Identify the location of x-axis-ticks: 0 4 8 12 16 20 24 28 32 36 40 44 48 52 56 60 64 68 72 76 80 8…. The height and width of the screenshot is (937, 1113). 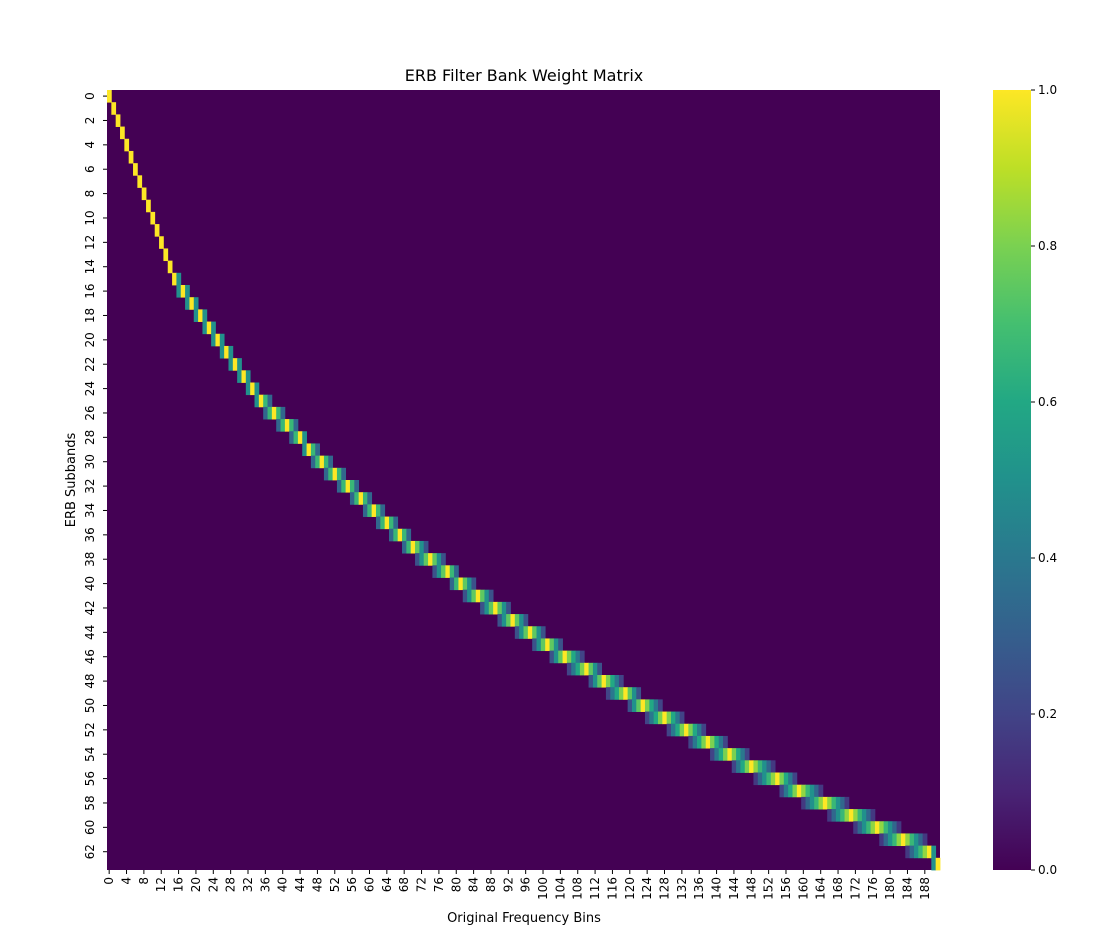
(517, 885).